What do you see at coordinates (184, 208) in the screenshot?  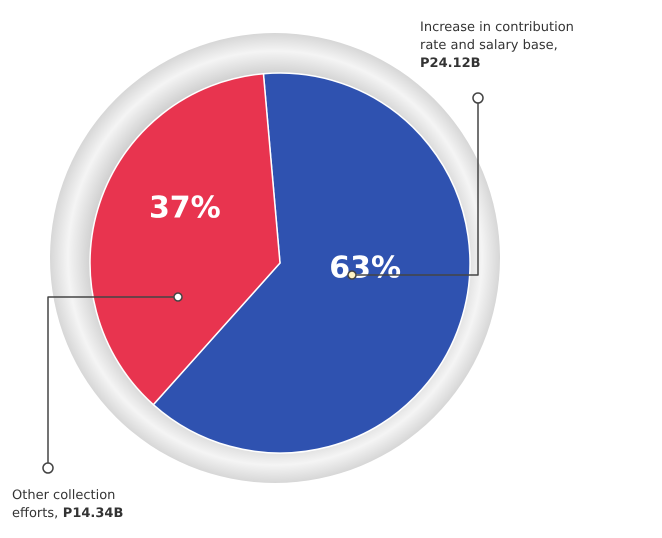 I see `data-label: 37%` at bounding box center [184, 208].